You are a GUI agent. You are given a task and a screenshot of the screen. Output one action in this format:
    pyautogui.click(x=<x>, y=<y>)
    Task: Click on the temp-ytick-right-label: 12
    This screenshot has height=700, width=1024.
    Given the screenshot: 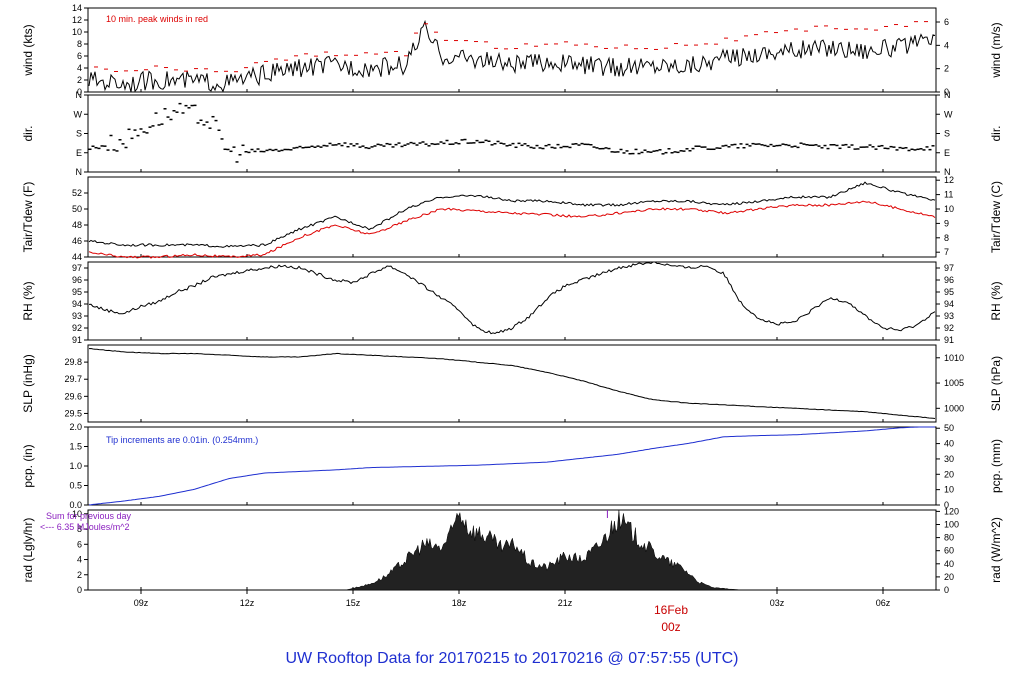 What is the action you would take?
    pyautogui.click(x=949, y=180)
    